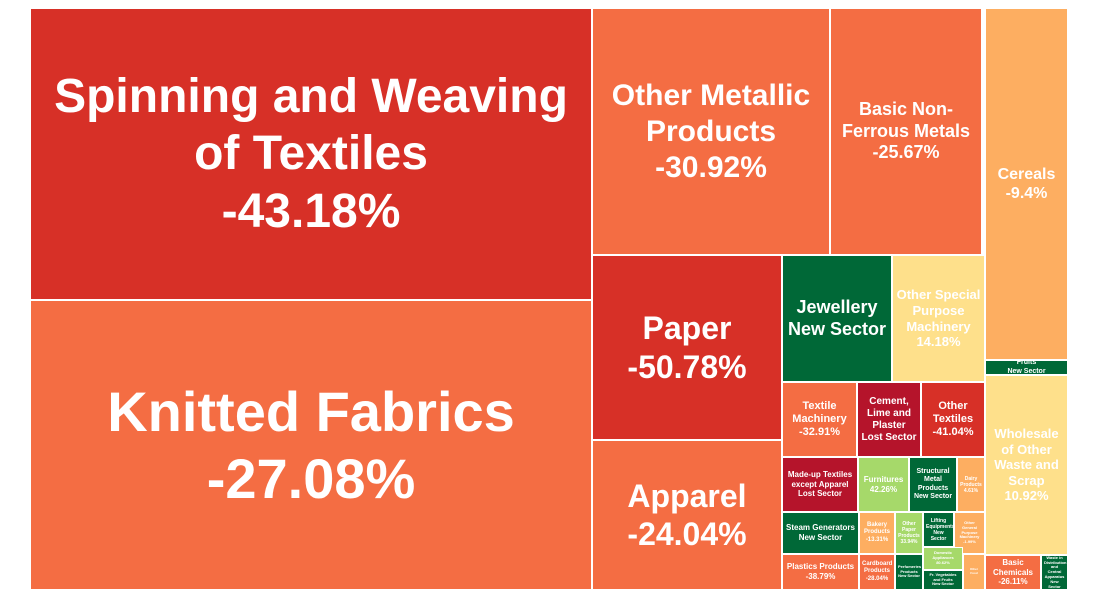 Image resolution: width=1100 pixels, height=600 pixels. I want to click on tile-value: -41.04%, so click(953, 432).